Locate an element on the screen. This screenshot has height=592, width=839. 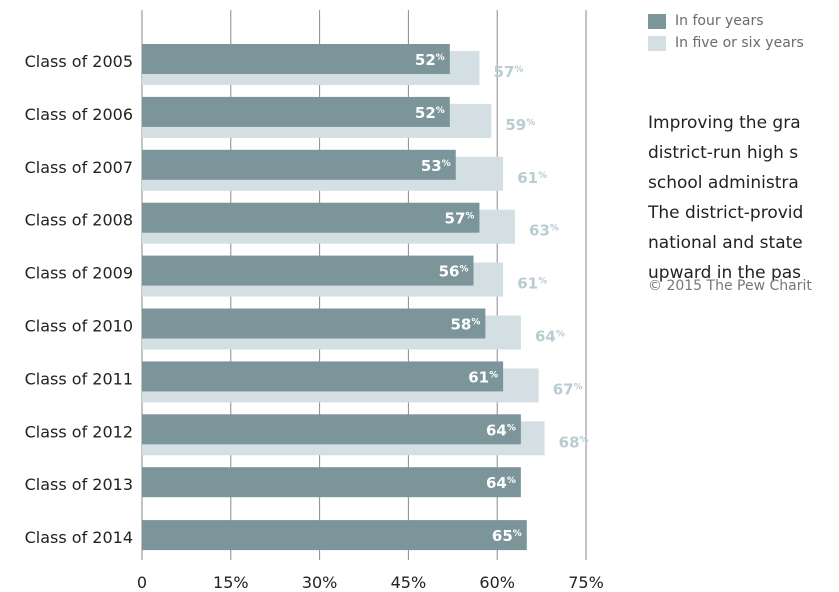
x-tick-label: 60% is located at coordinates (497, 582).